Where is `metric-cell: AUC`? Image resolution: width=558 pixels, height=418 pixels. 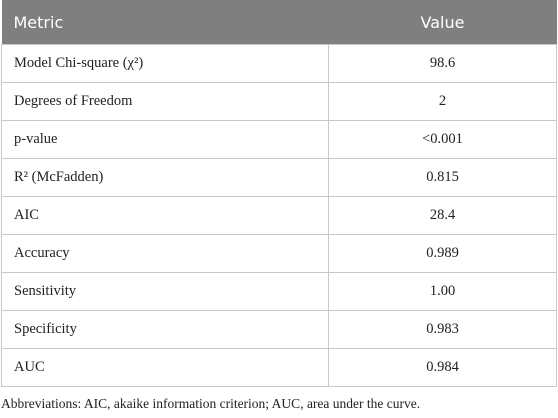
metric-cell: AUC is located at coordinates (165, 367).